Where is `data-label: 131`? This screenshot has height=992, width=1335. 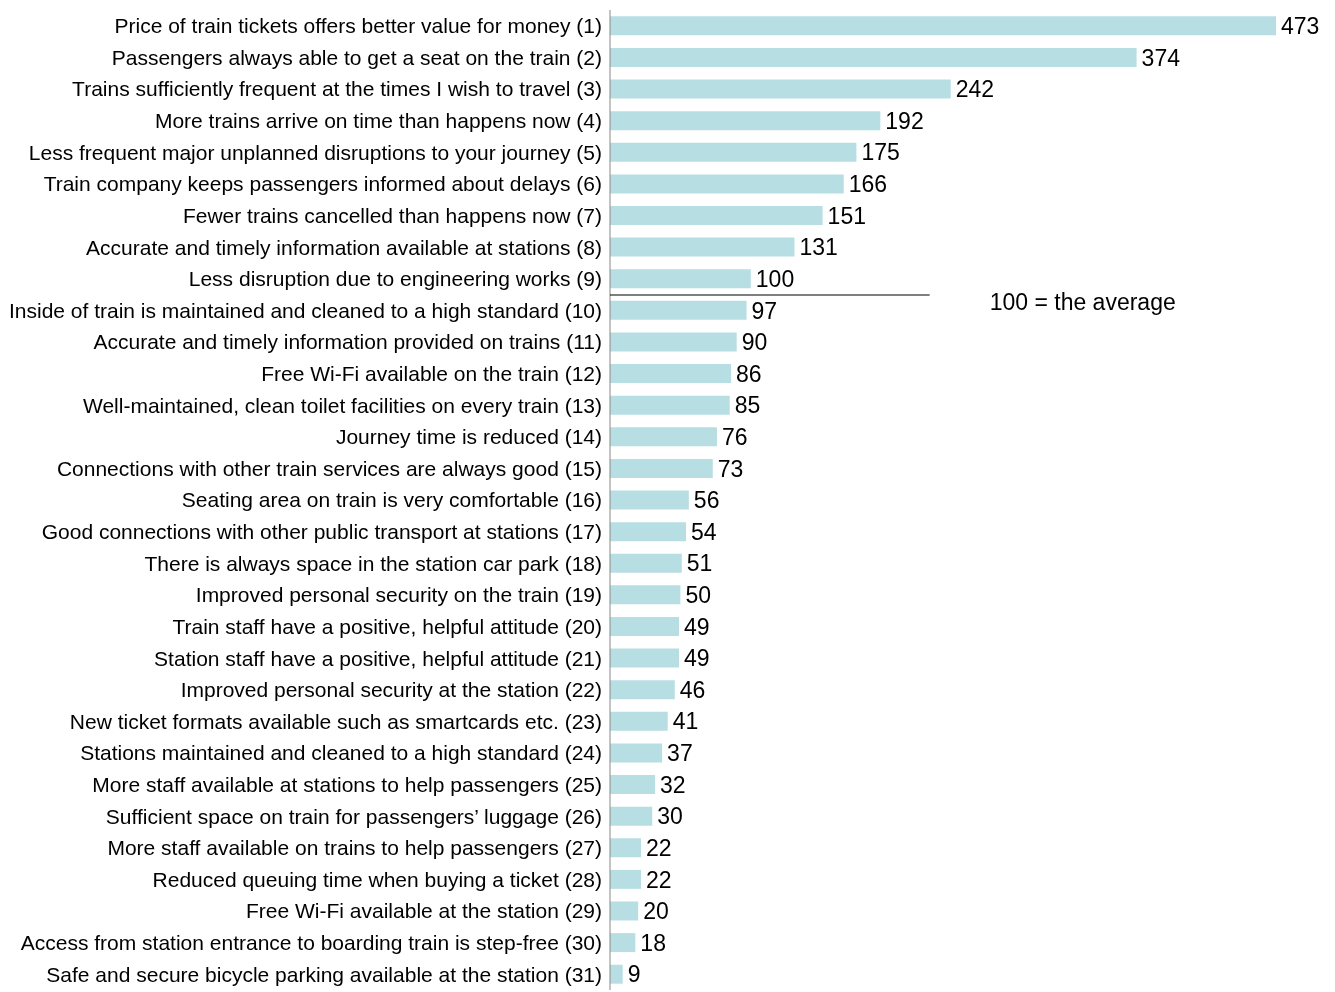 data-label: 131 is located at coordinates (818, 247).